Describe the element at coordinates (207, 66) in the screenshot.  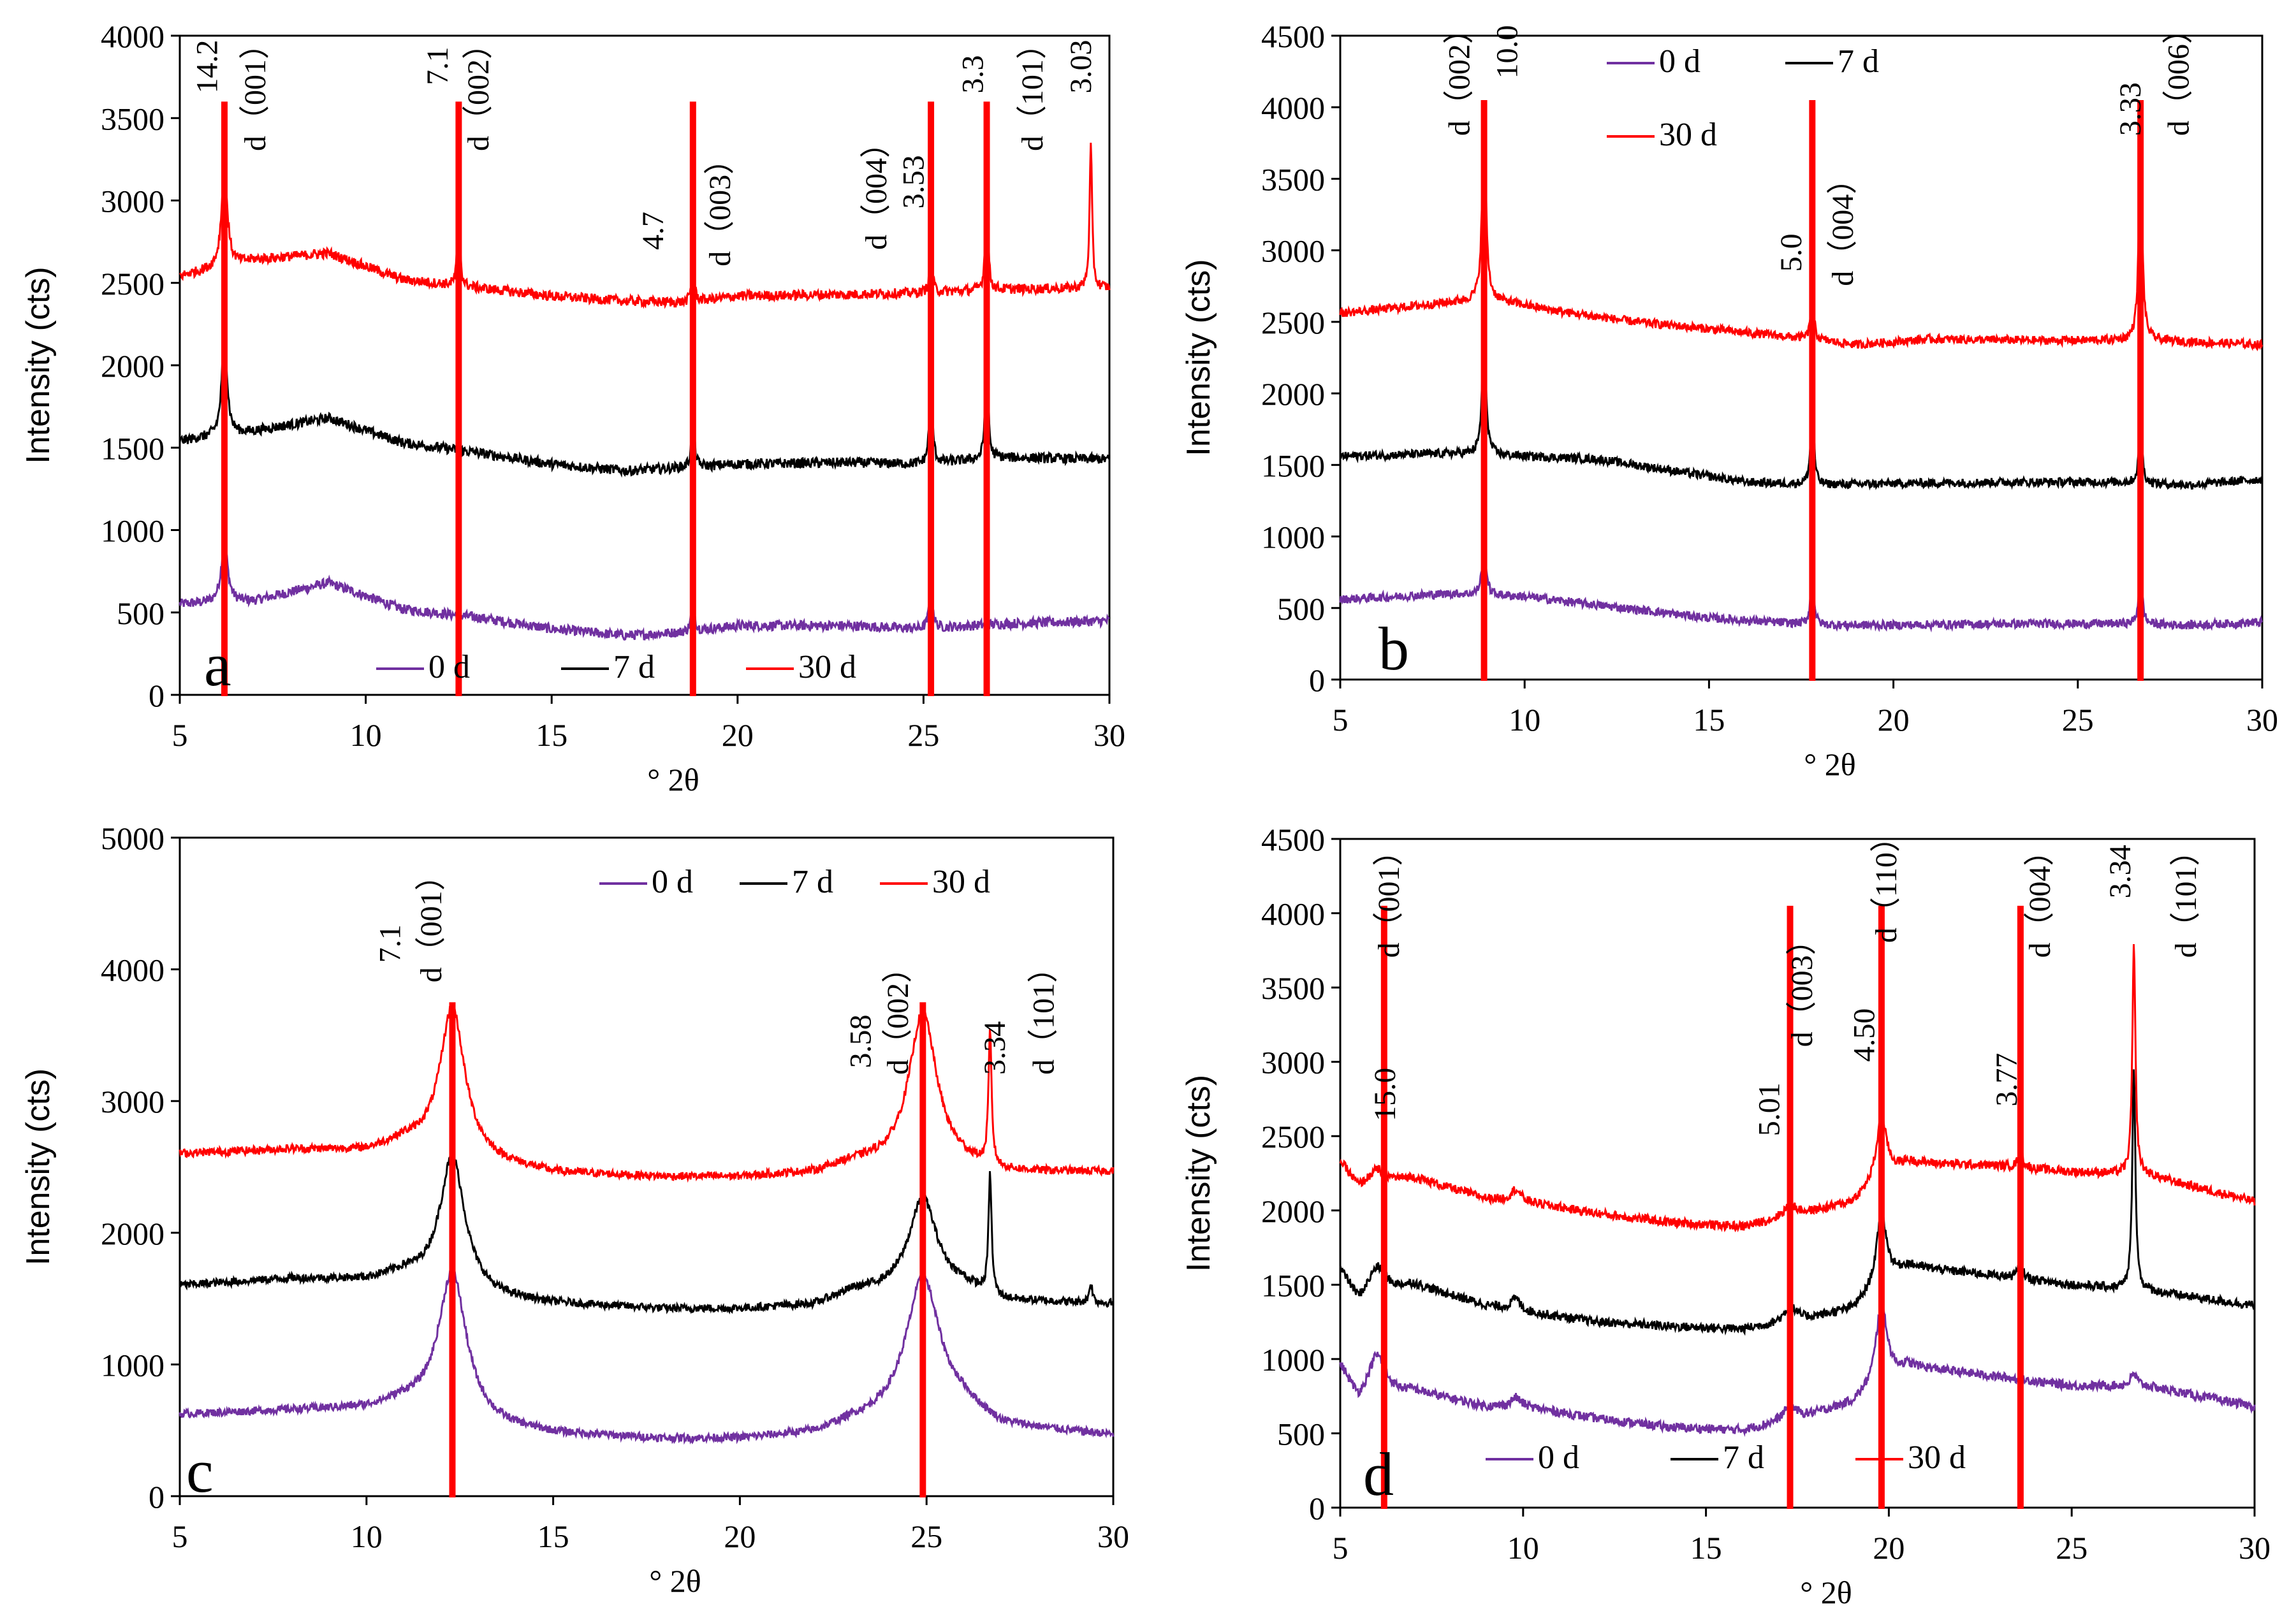
I see `peak-annotation: 14.2` at that location.